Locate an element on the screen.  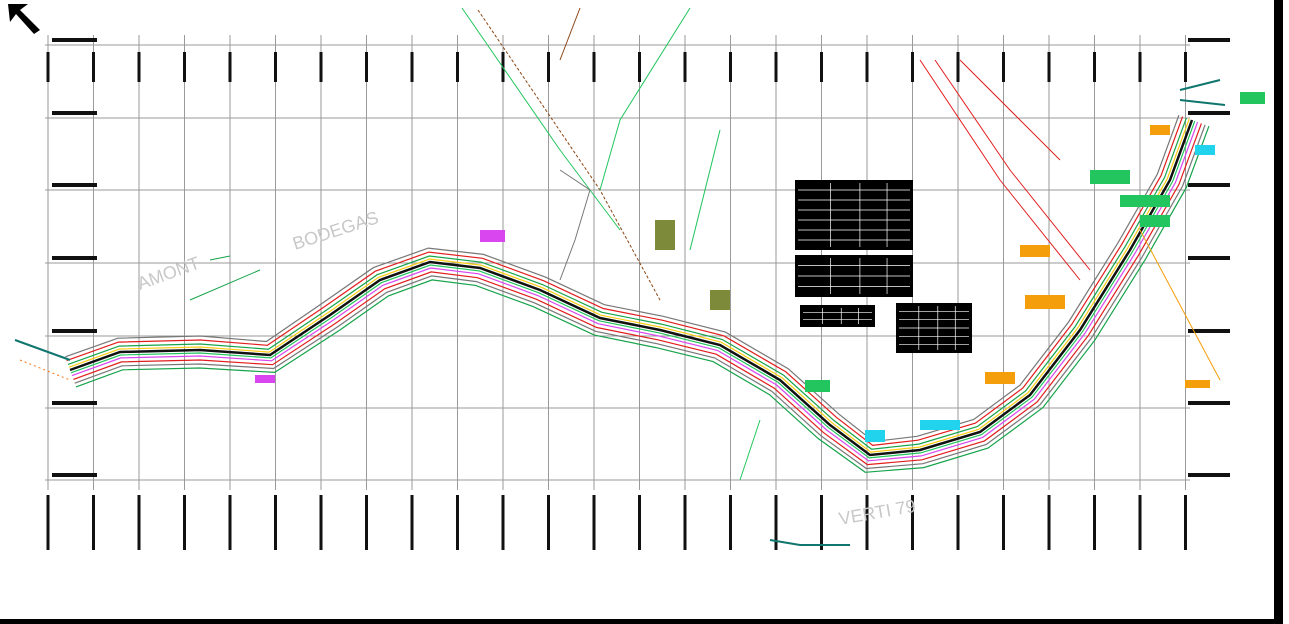
right-border is located at coordinates (1278, 312).